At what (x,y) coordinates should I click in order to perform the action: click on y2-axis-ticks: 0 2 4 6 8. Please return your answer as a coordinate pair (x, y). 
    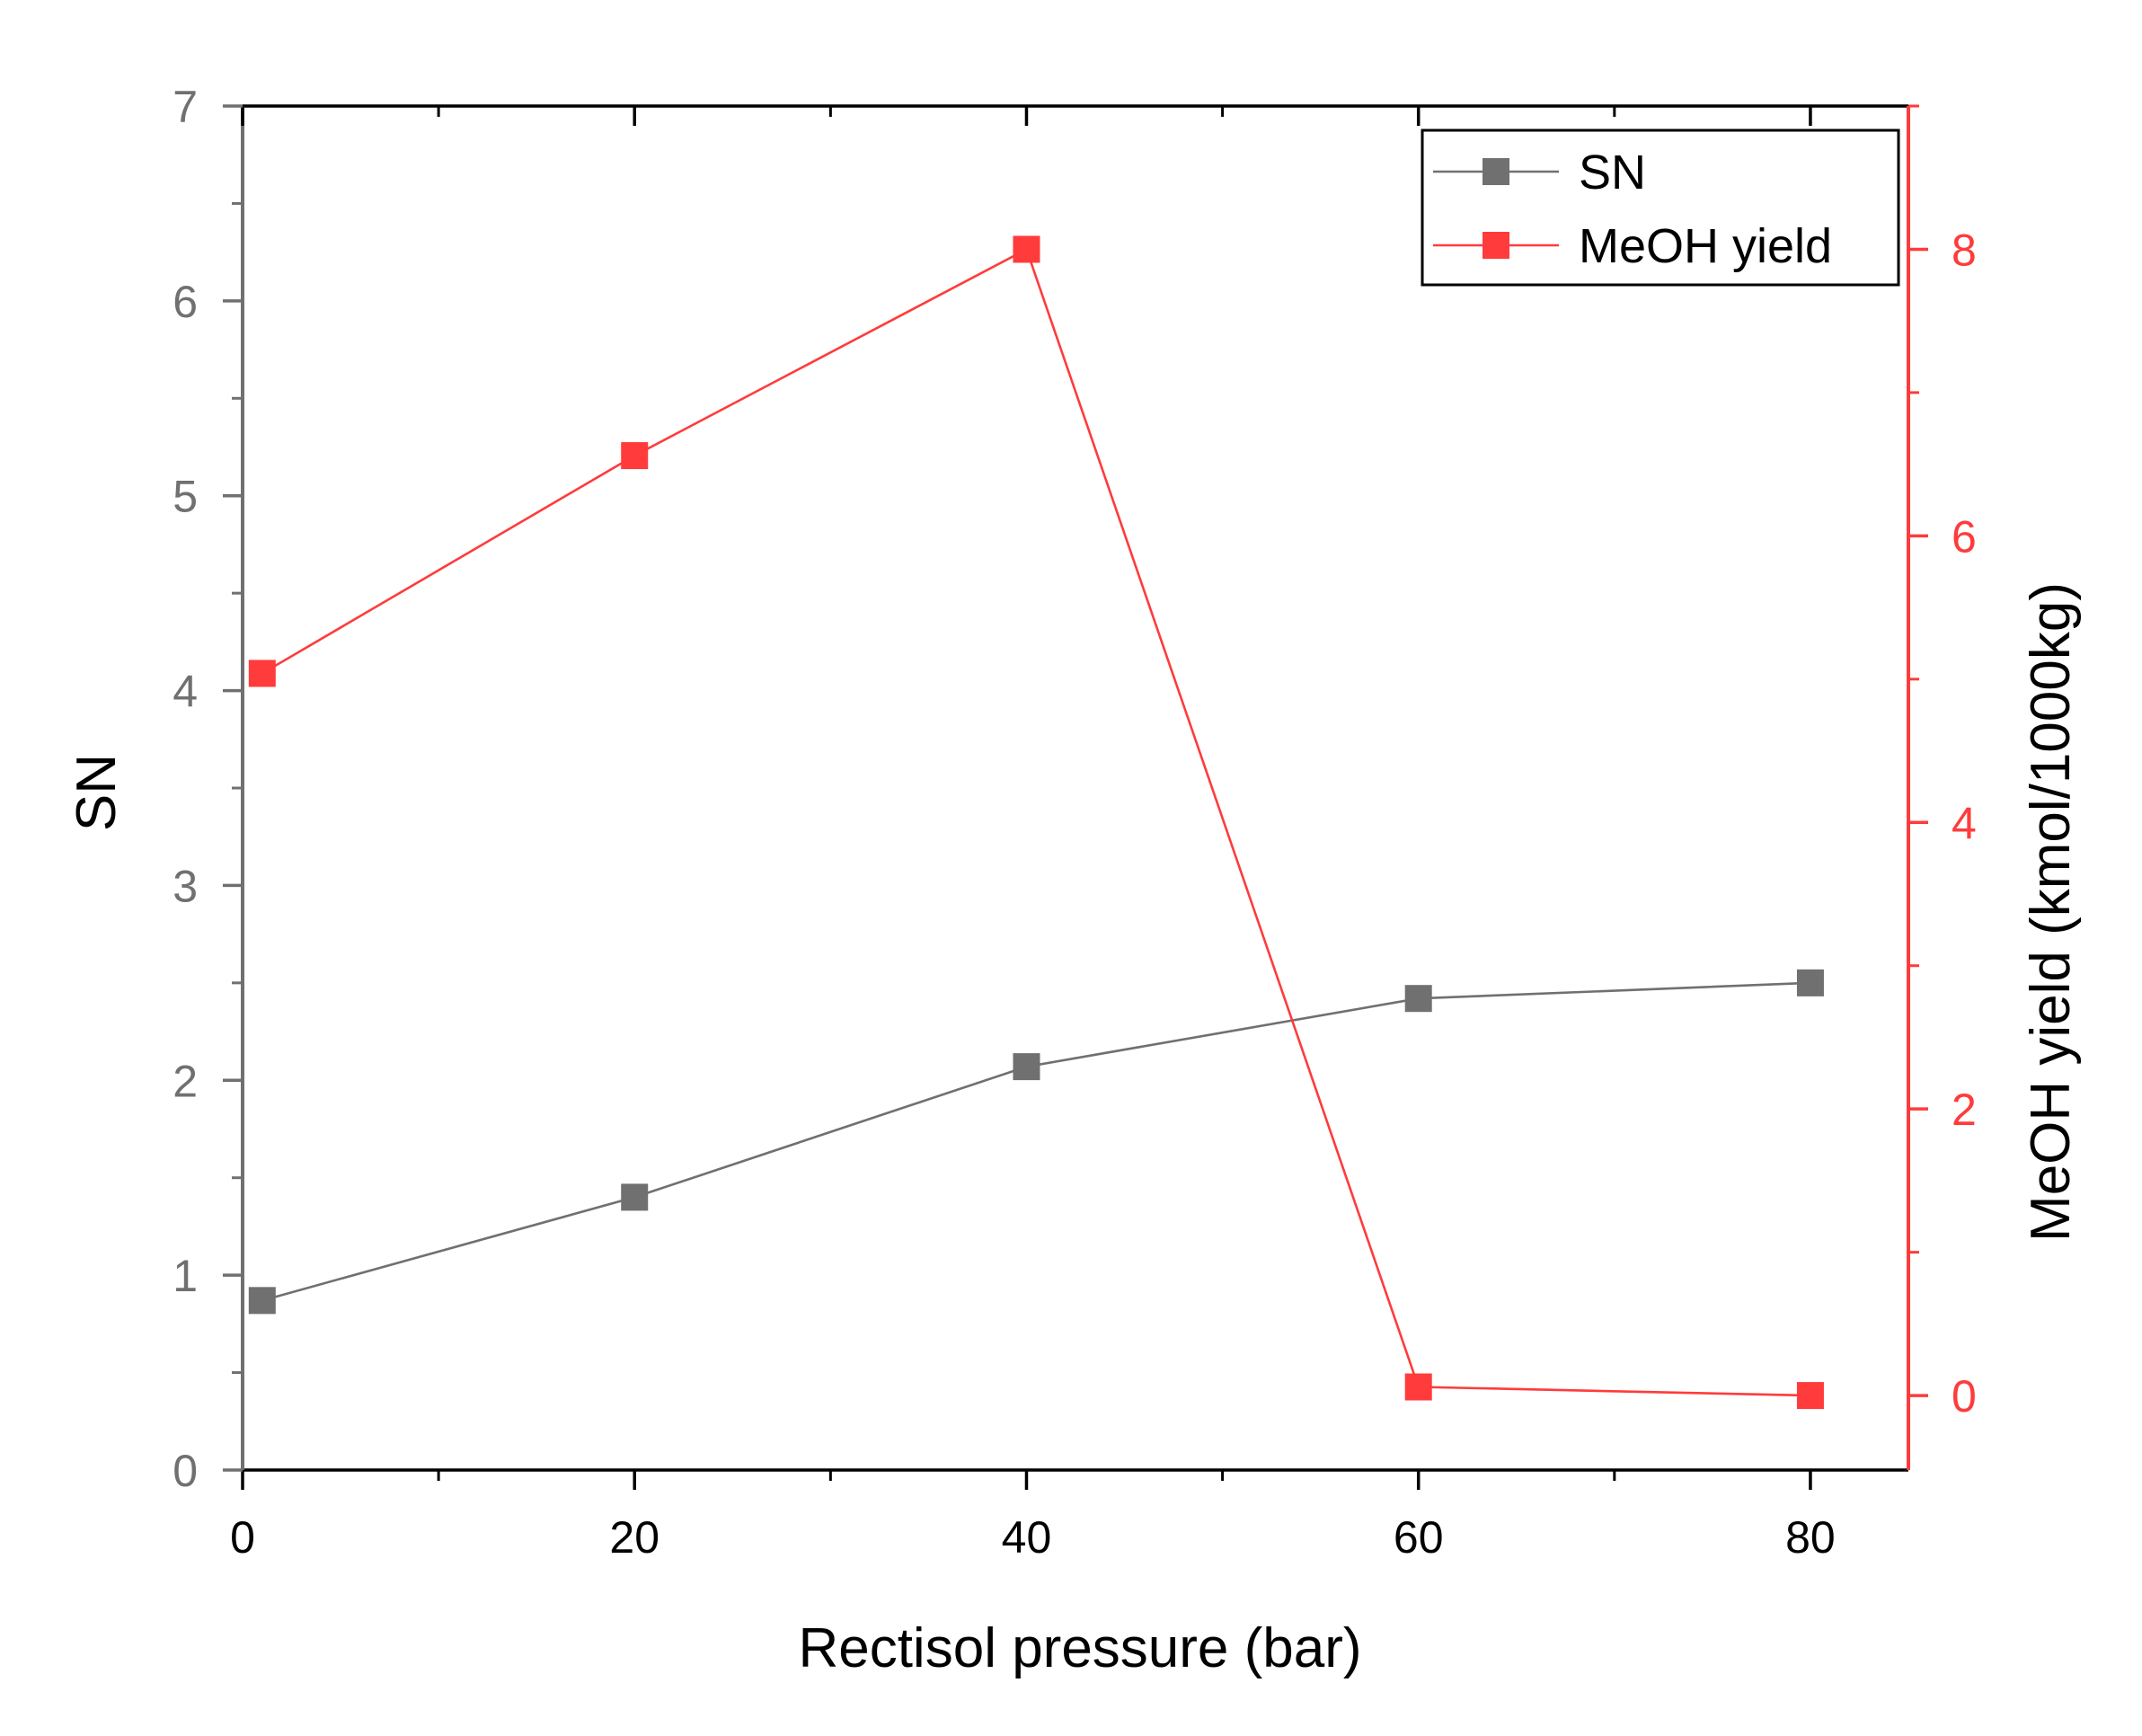
    Looking at the image, I should click on (1942, 763).